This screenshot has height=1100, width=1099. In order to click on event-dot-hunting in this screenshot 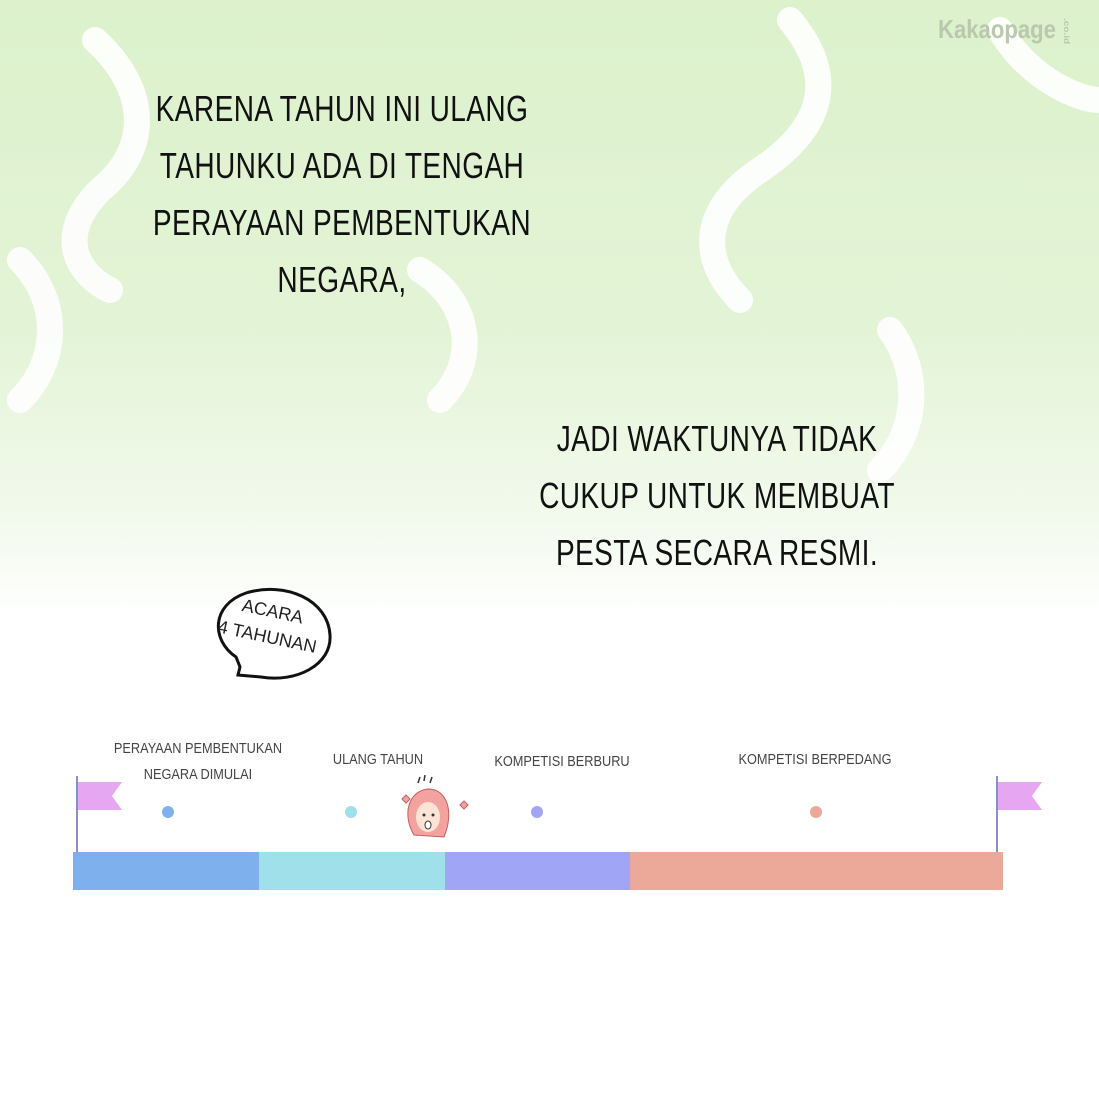, I will do `click(537, 812)`.